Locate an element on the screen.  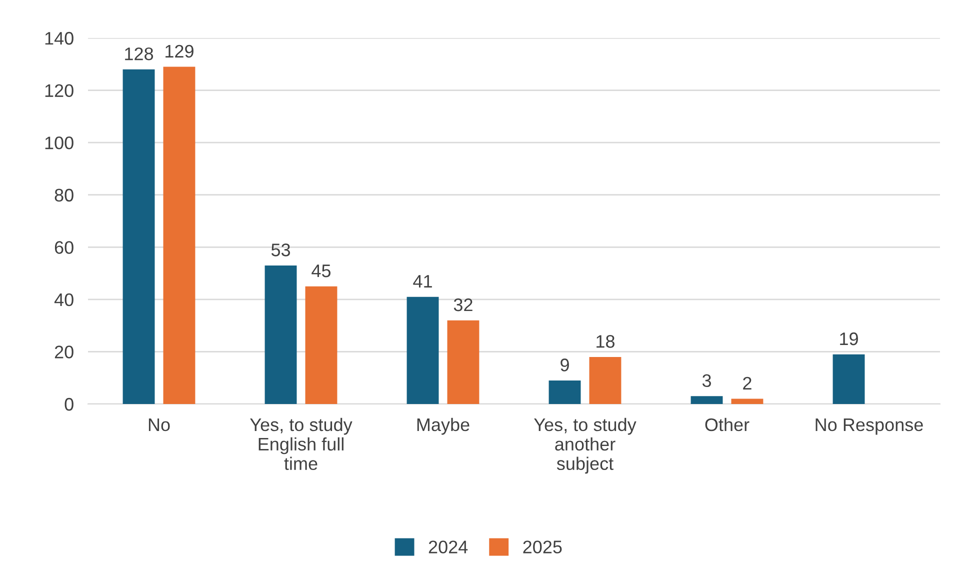
data-label: 3 is located at coordinates (706, 381).